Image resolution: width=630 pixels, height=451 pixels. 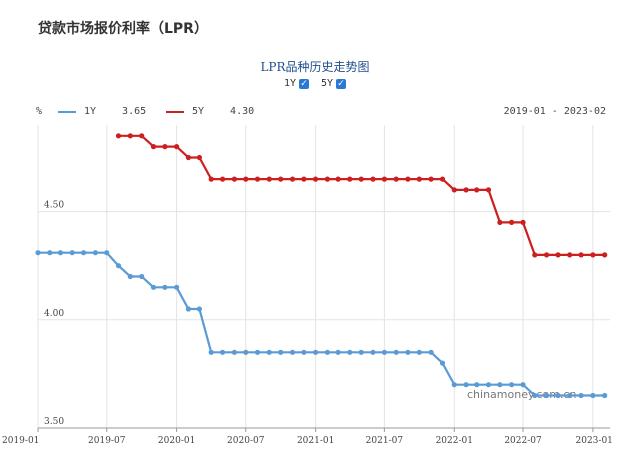 What do you see at coordinates (134, 111) in the screenshot?
I see `legend-value-1y: 3.65` at bounding box center [134, 111].